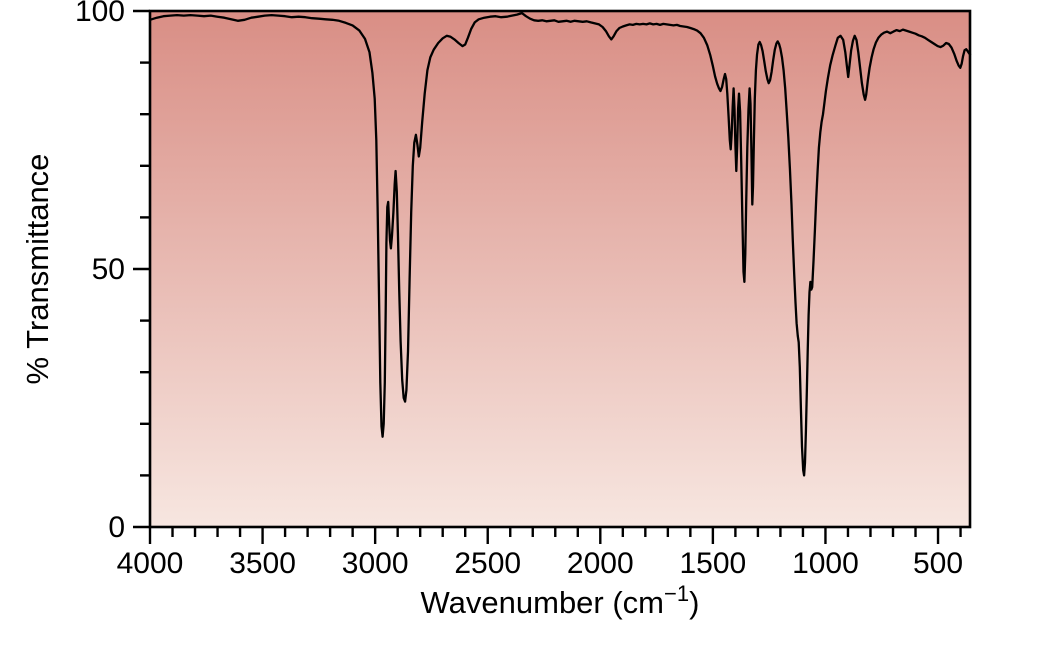 The image size is (1042, 658). Describe the element at coordinates (487, 563) in the screenshot. I see `x-tick-label: 2500` at that location.